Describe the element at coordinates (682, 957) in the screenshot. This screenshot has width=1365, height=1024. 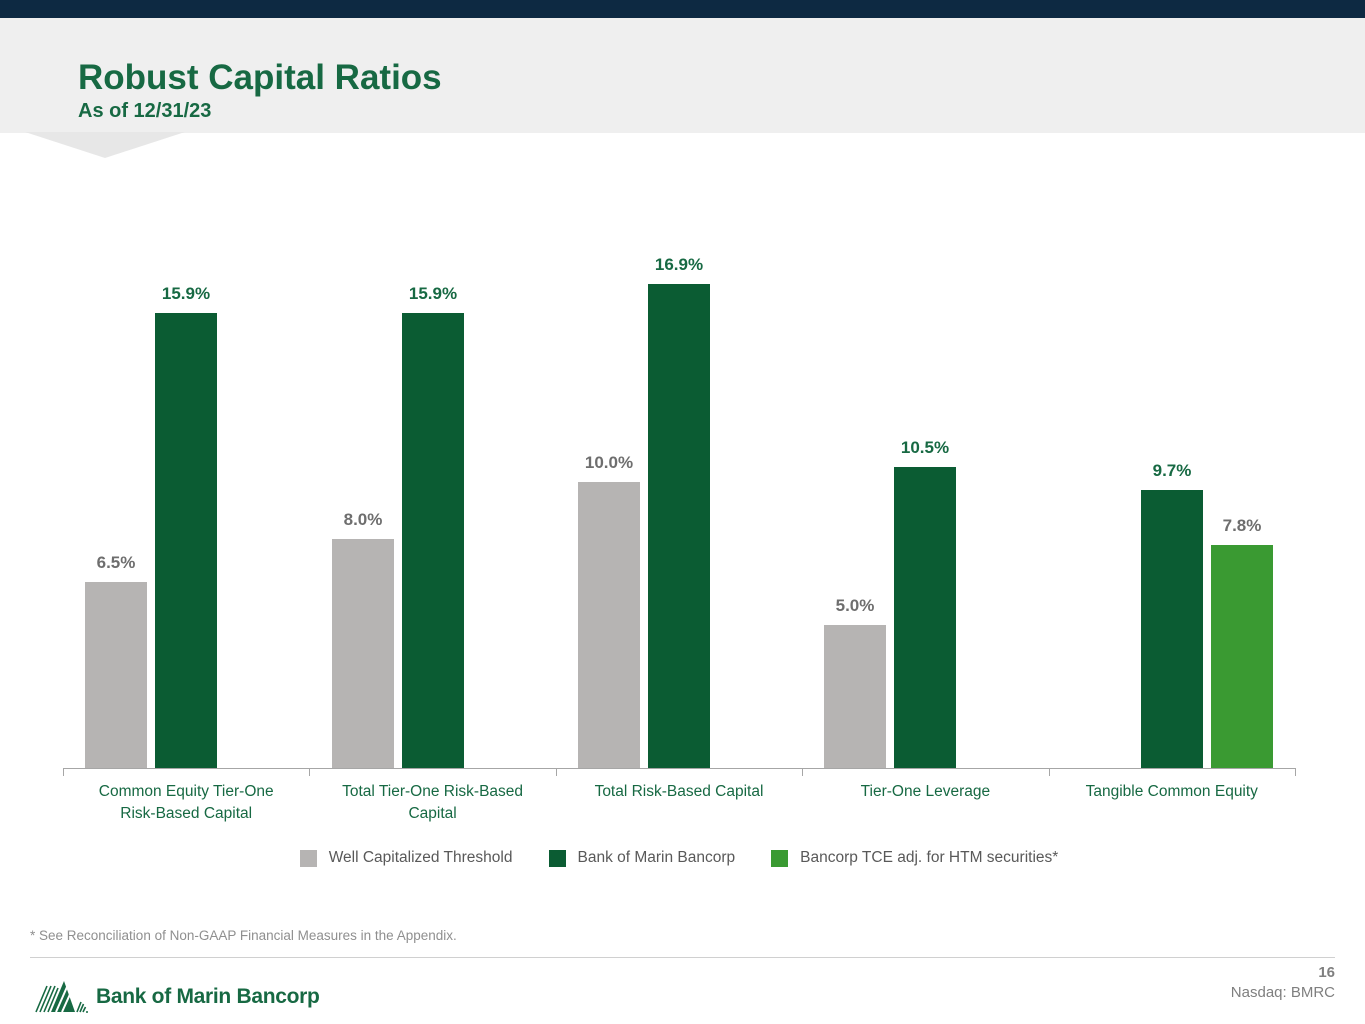
I see `footer-divider` at that location.